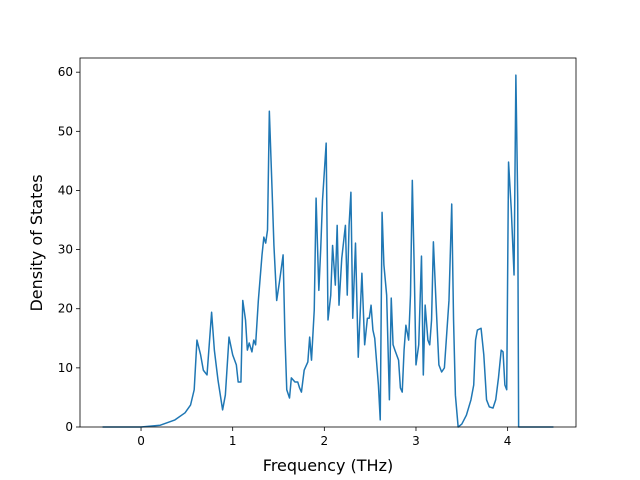 Image resolution: width=640 pixels, height=480 pixels. I want to click on y-tick-label: 60, so click(65, 72).